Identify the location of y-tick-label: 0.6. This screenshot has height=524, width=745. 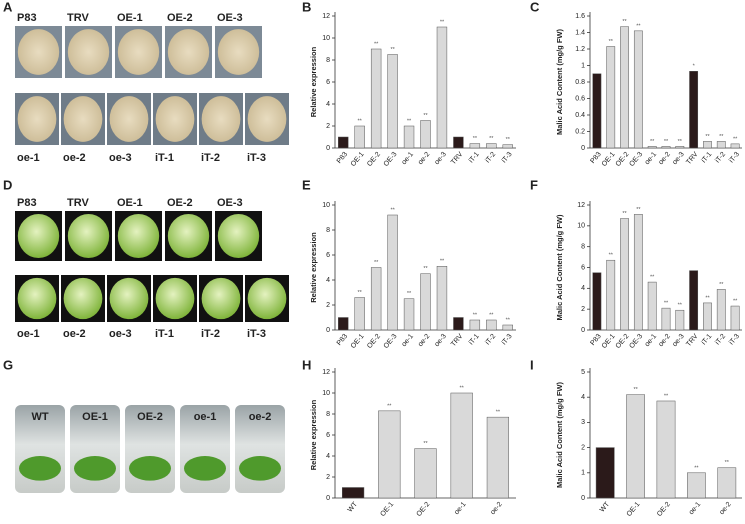
(580, 98).